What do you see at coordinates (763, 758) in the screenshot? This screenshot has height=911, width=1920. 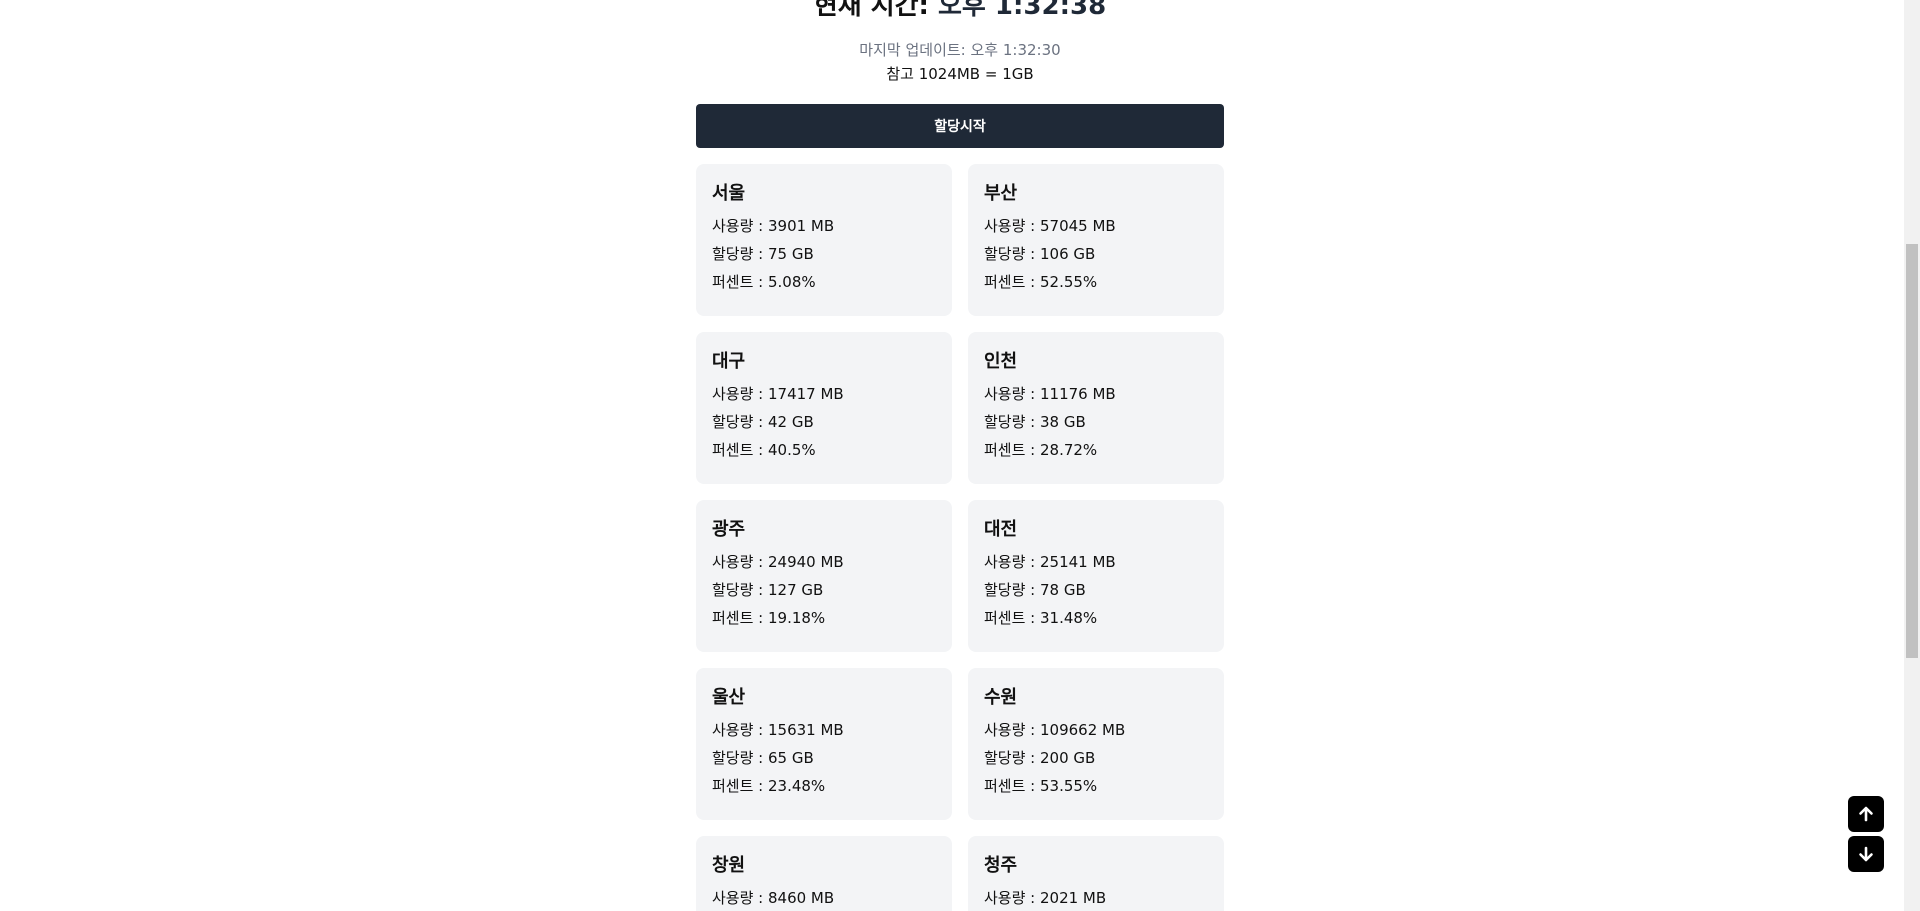 I see `region-quota: 할당량 : 65 GB` at bounding box center [763, 758].